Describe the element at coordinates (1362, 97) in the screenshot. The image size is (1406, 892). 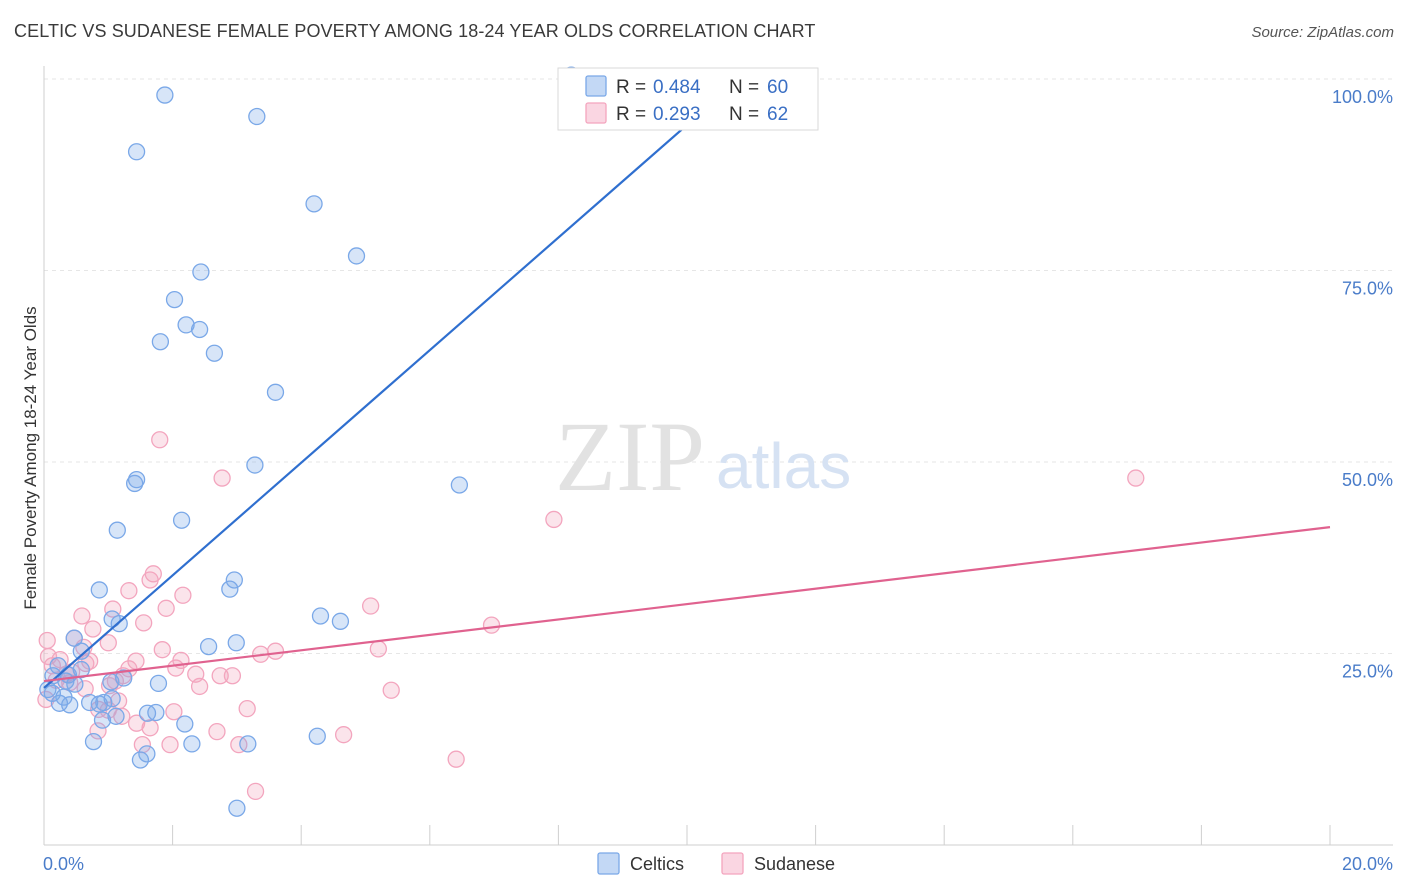
I see `y-tick-label-3: 100.0%` at that location.